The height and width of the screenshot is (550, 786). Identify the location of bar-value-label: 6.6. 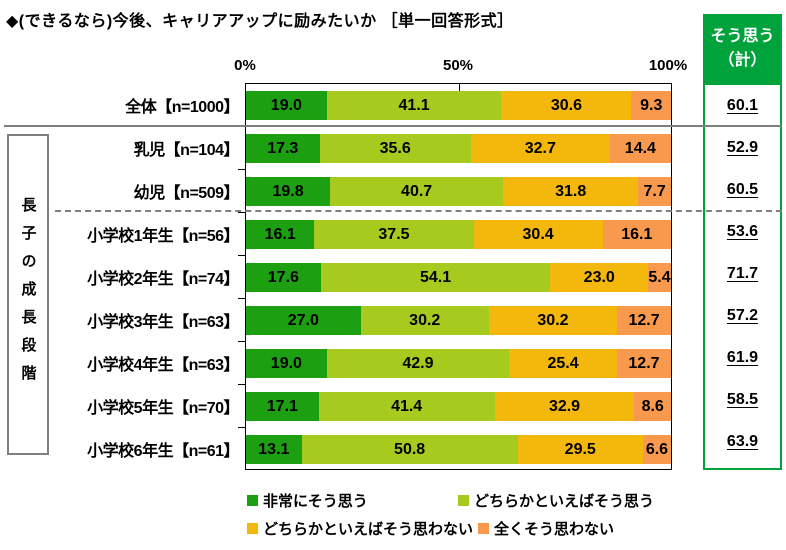
(657, 449).